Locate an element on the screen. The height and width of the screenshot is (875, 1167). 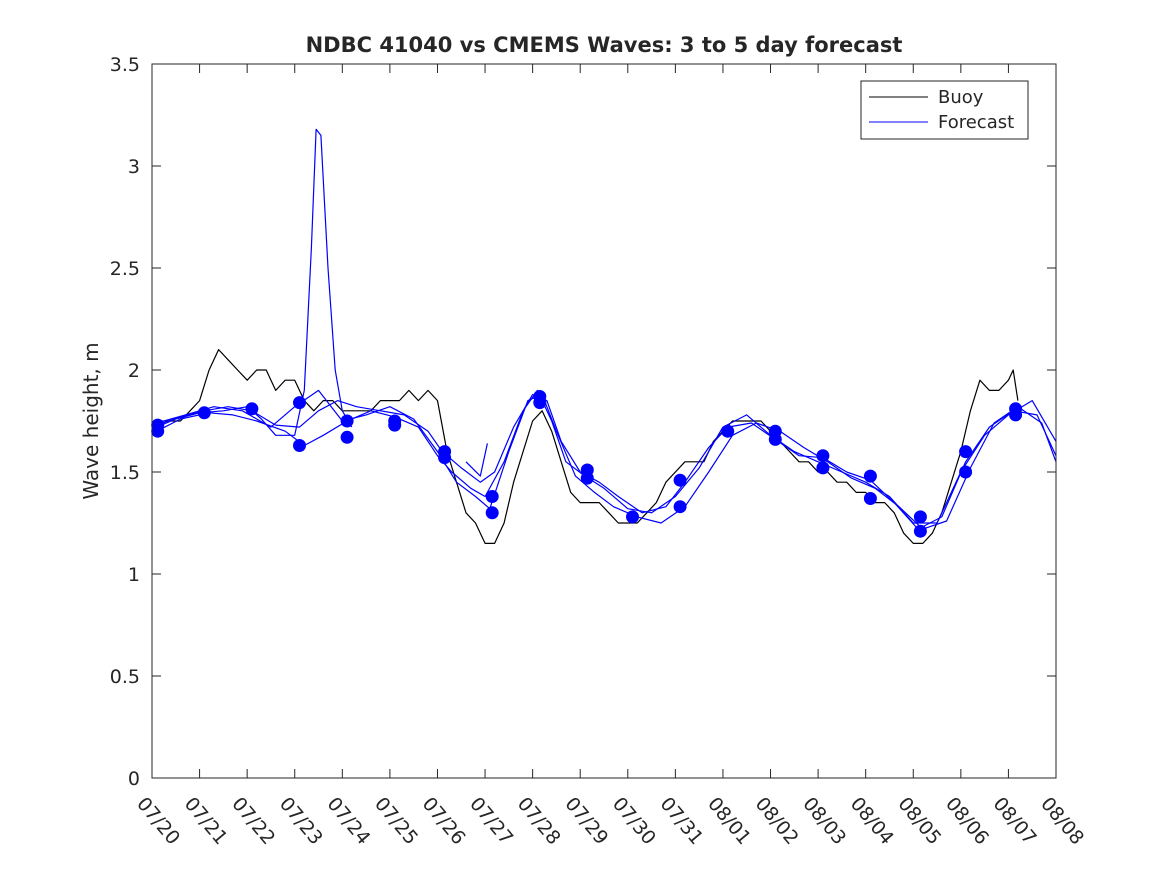
legend: Buoy Forecast is located at coordinates (944, 110).